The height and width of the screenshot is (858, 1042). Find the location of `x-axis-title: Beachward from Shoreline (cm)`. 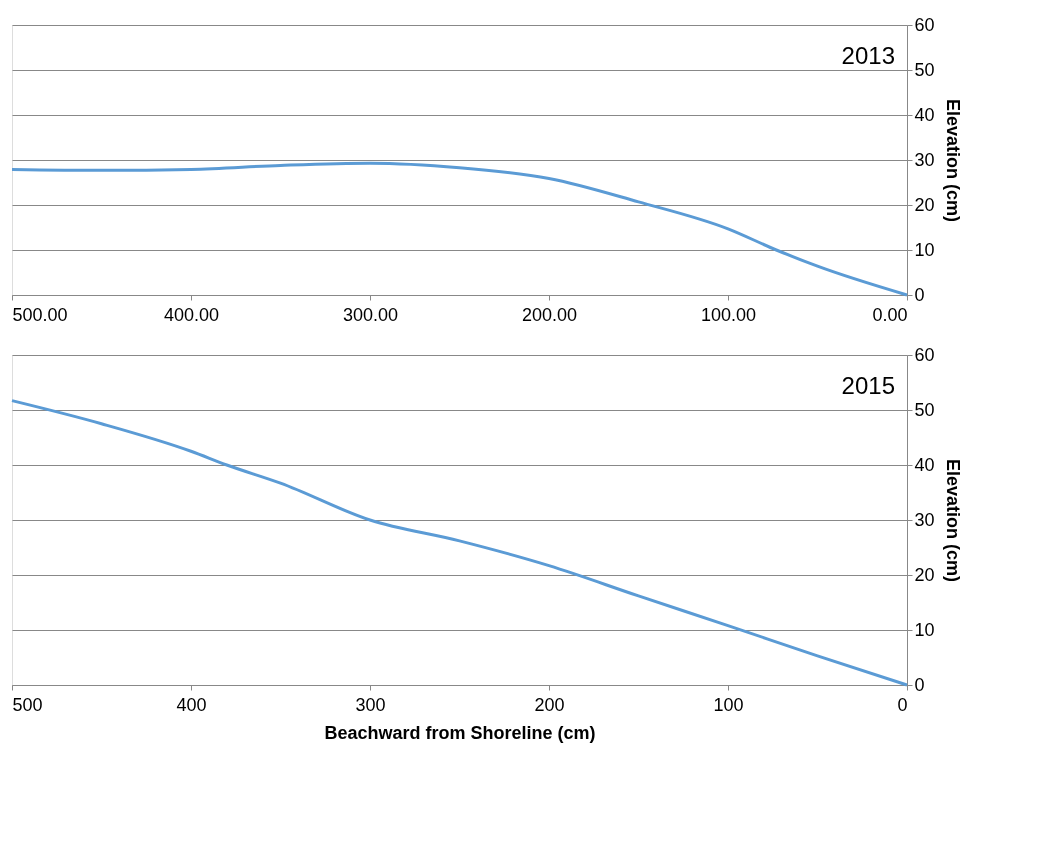

x-axis-title: Beachward from Shoreline (cm) is located at coordinates (460, 732).